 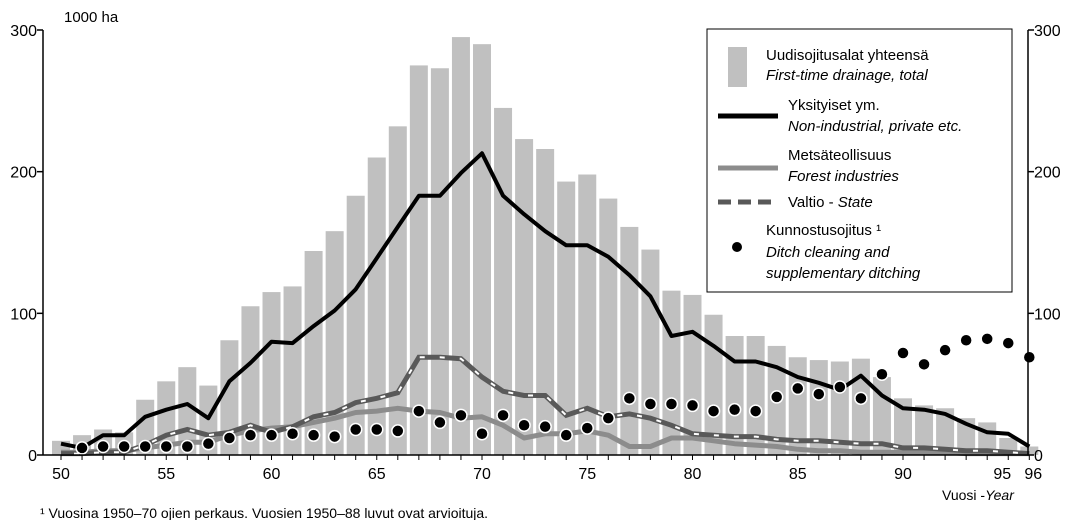 What do you see at coordinates (503, 415) in the screenshot?
I see `dot-1971` at bounding box center [503, 415].